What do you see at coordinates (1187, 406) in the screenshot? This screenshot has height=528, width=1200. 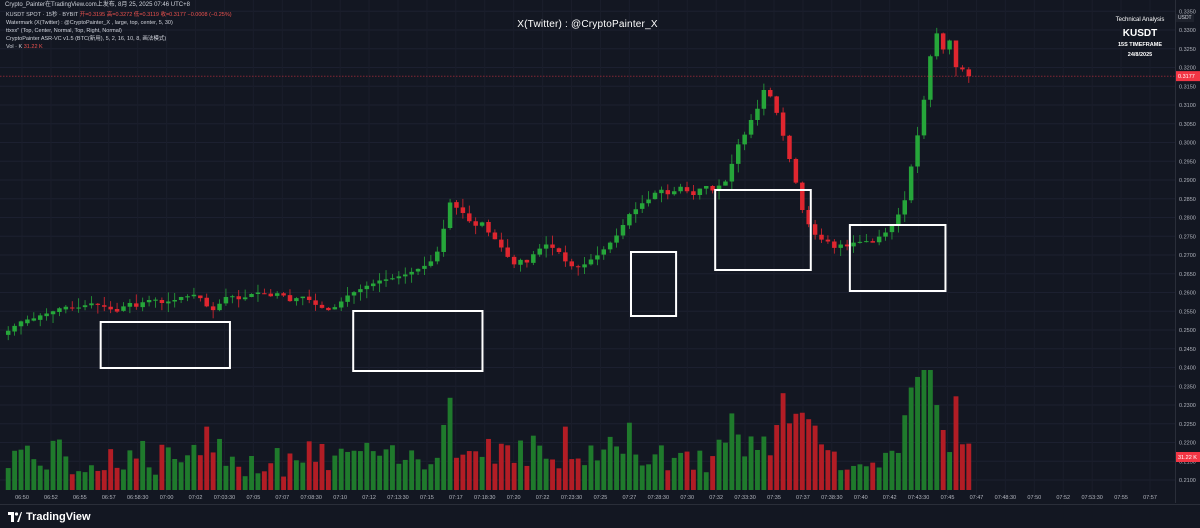 I see `price-tick-label: 0.2300` at bounding box center [1187, 406].